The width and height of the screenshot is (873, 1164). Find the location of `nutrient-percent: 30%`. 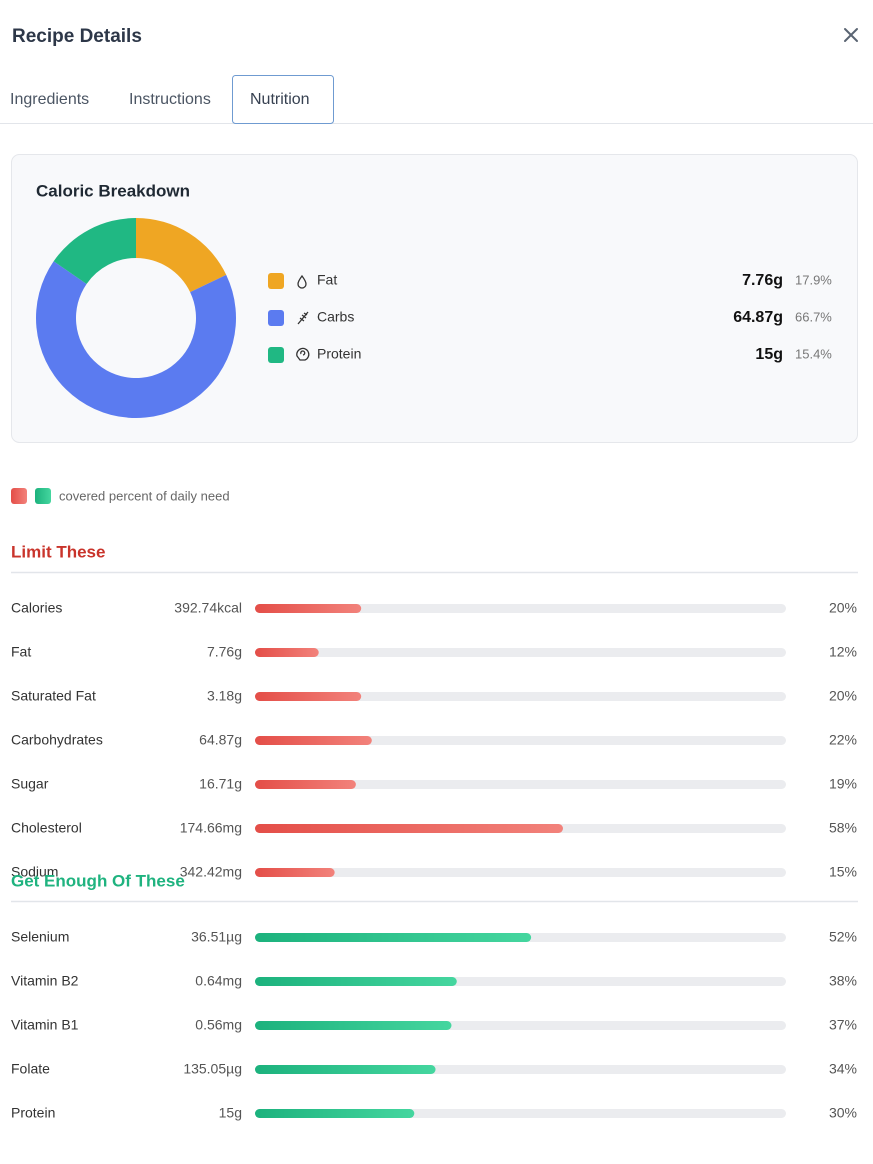

nutrient-percent: 30% is located at coordinates (843, 1113).